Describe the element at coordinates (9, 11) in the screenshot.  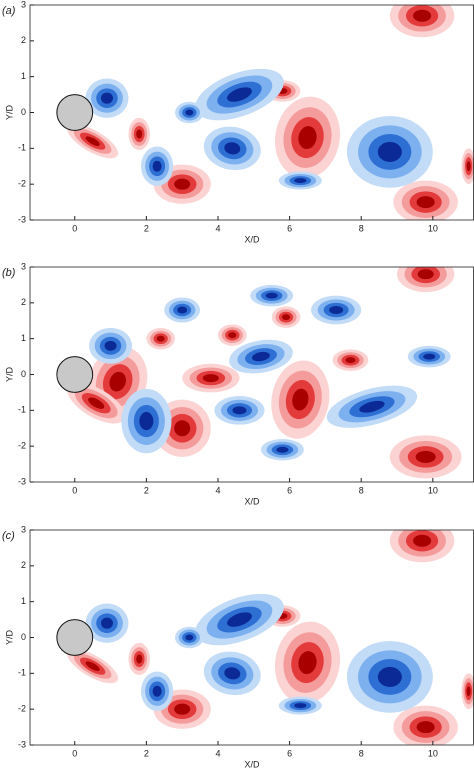
I see `panel-label: (a)` at that location.